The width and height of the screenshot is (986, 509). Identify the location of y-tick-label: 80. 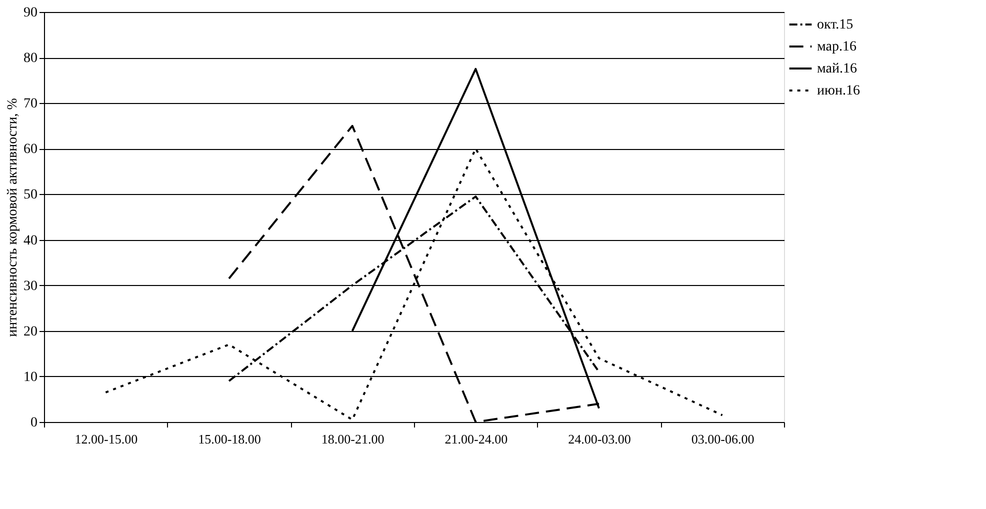
(31, 58).